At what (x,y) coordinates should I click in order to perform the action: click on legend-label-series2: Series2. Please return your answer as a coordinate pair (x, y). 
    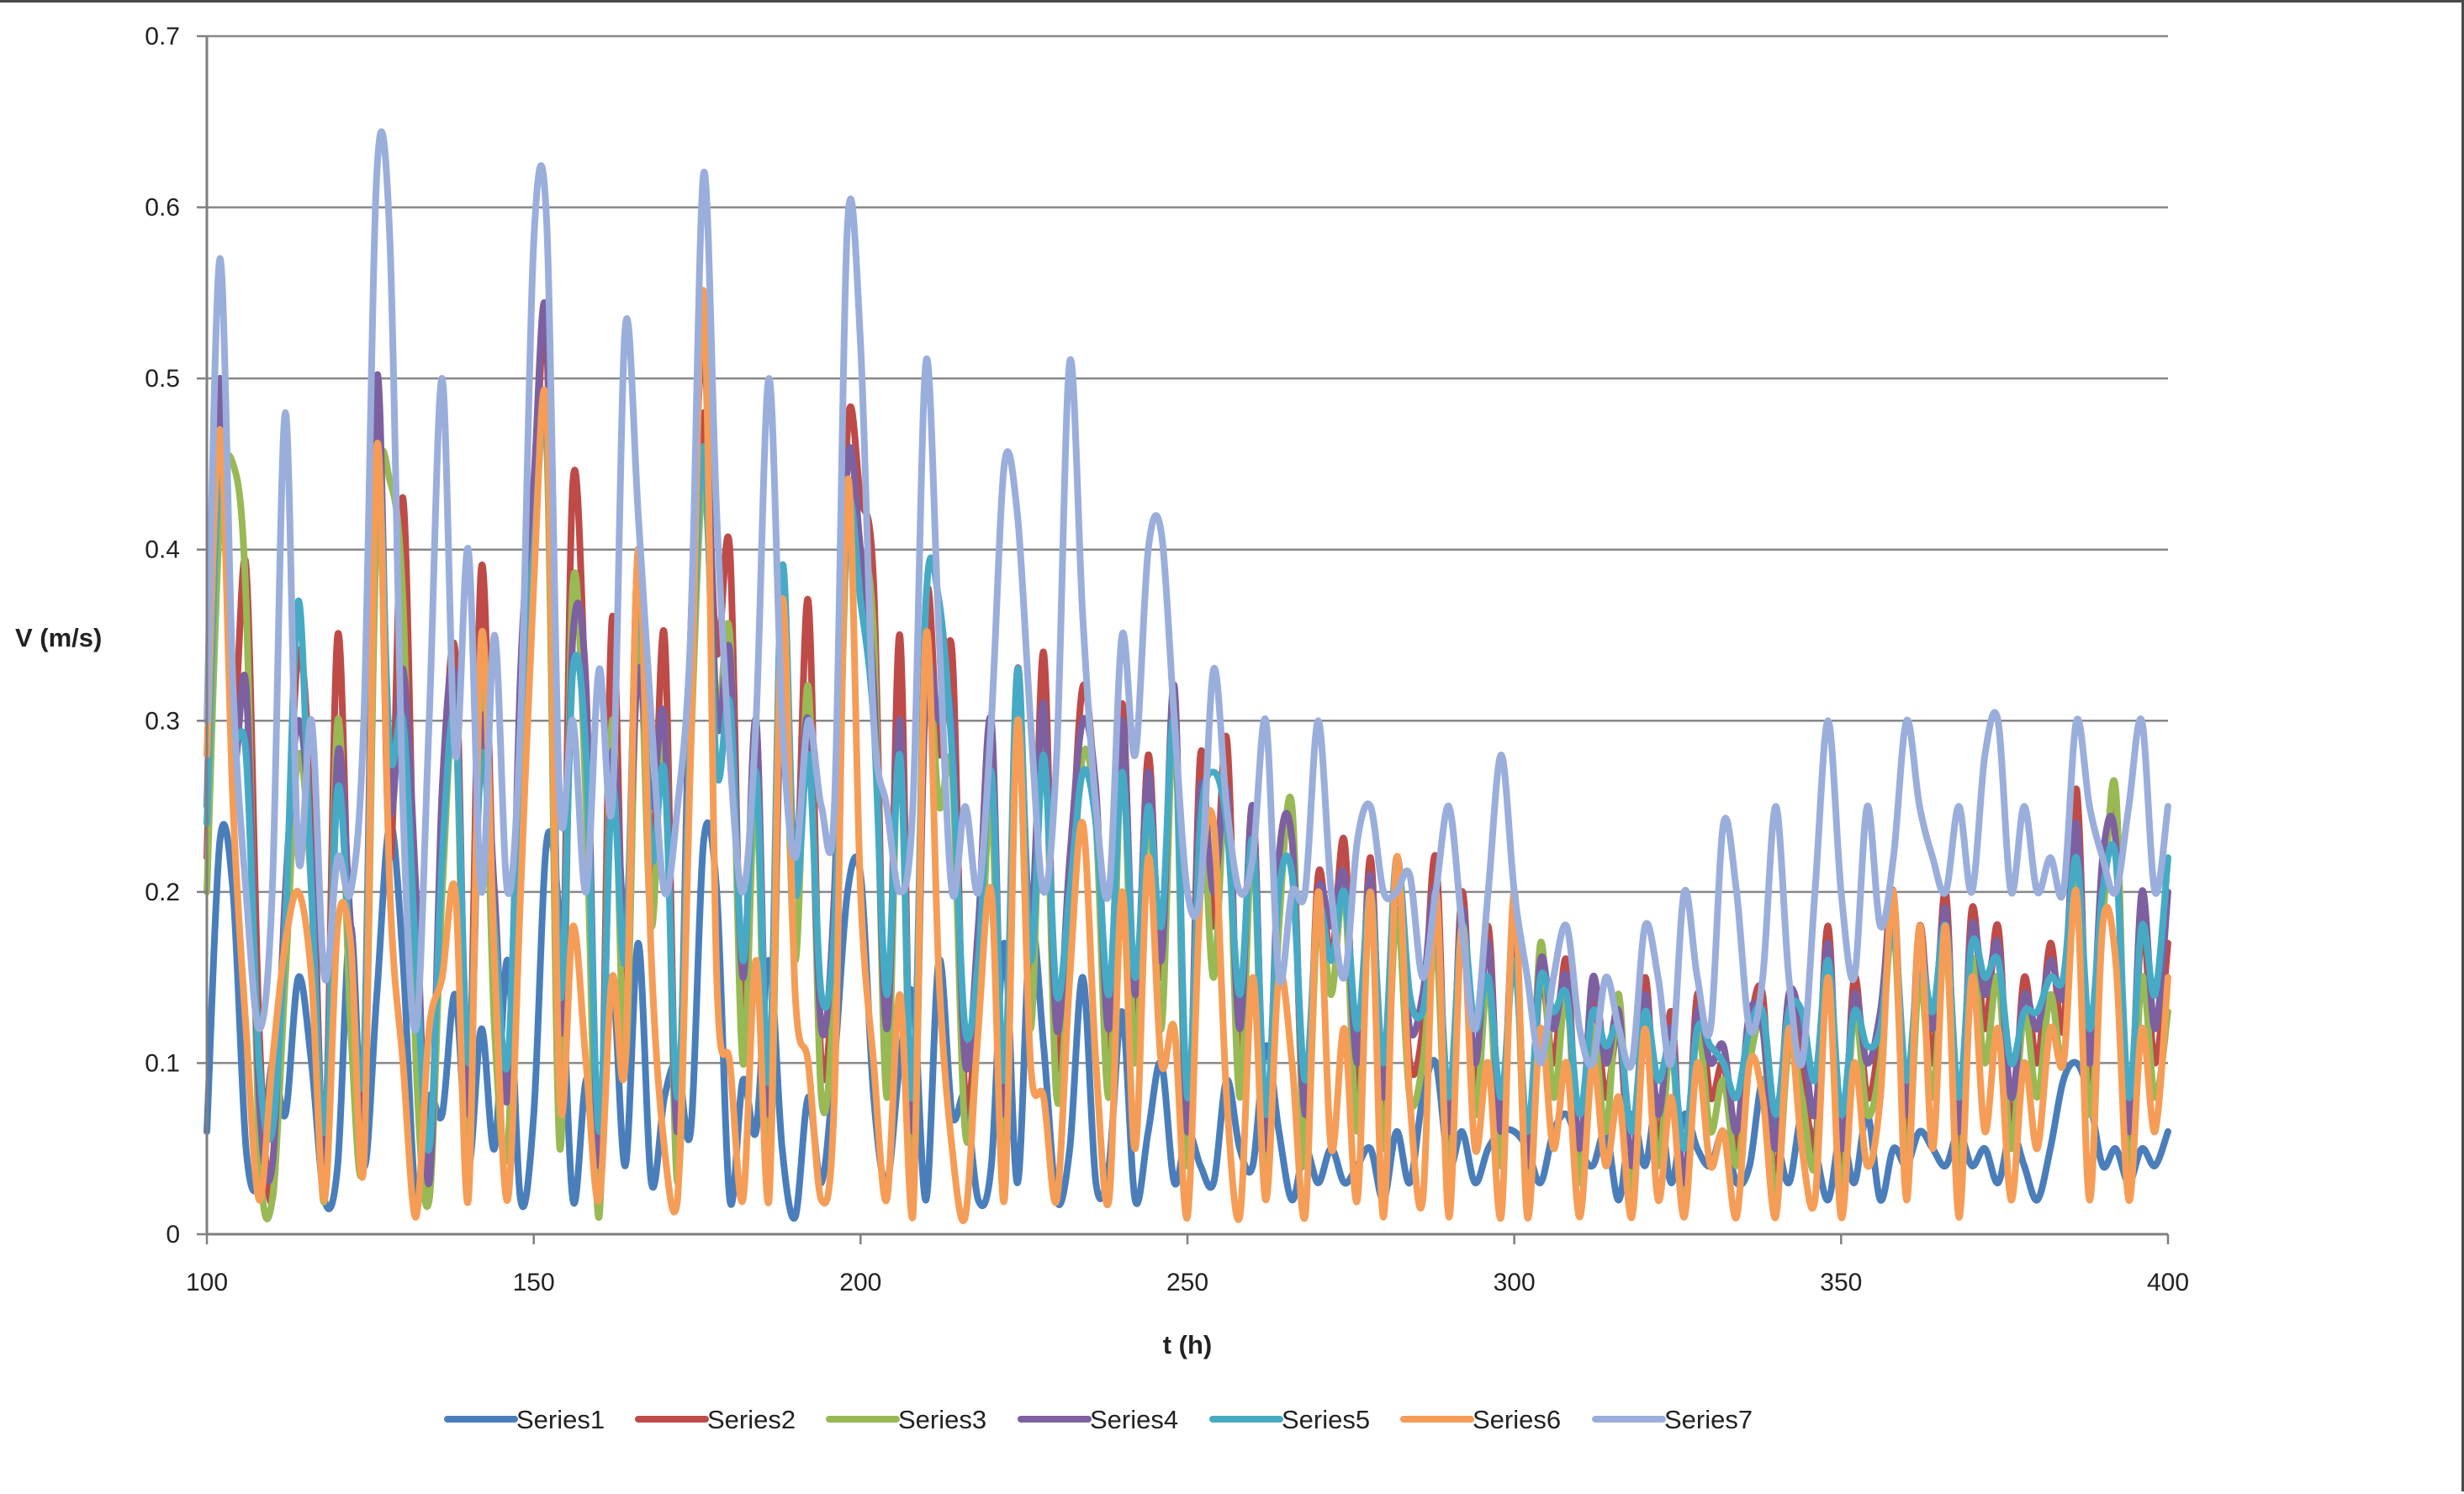
    Looking at the image, I should click on (751, 1419).